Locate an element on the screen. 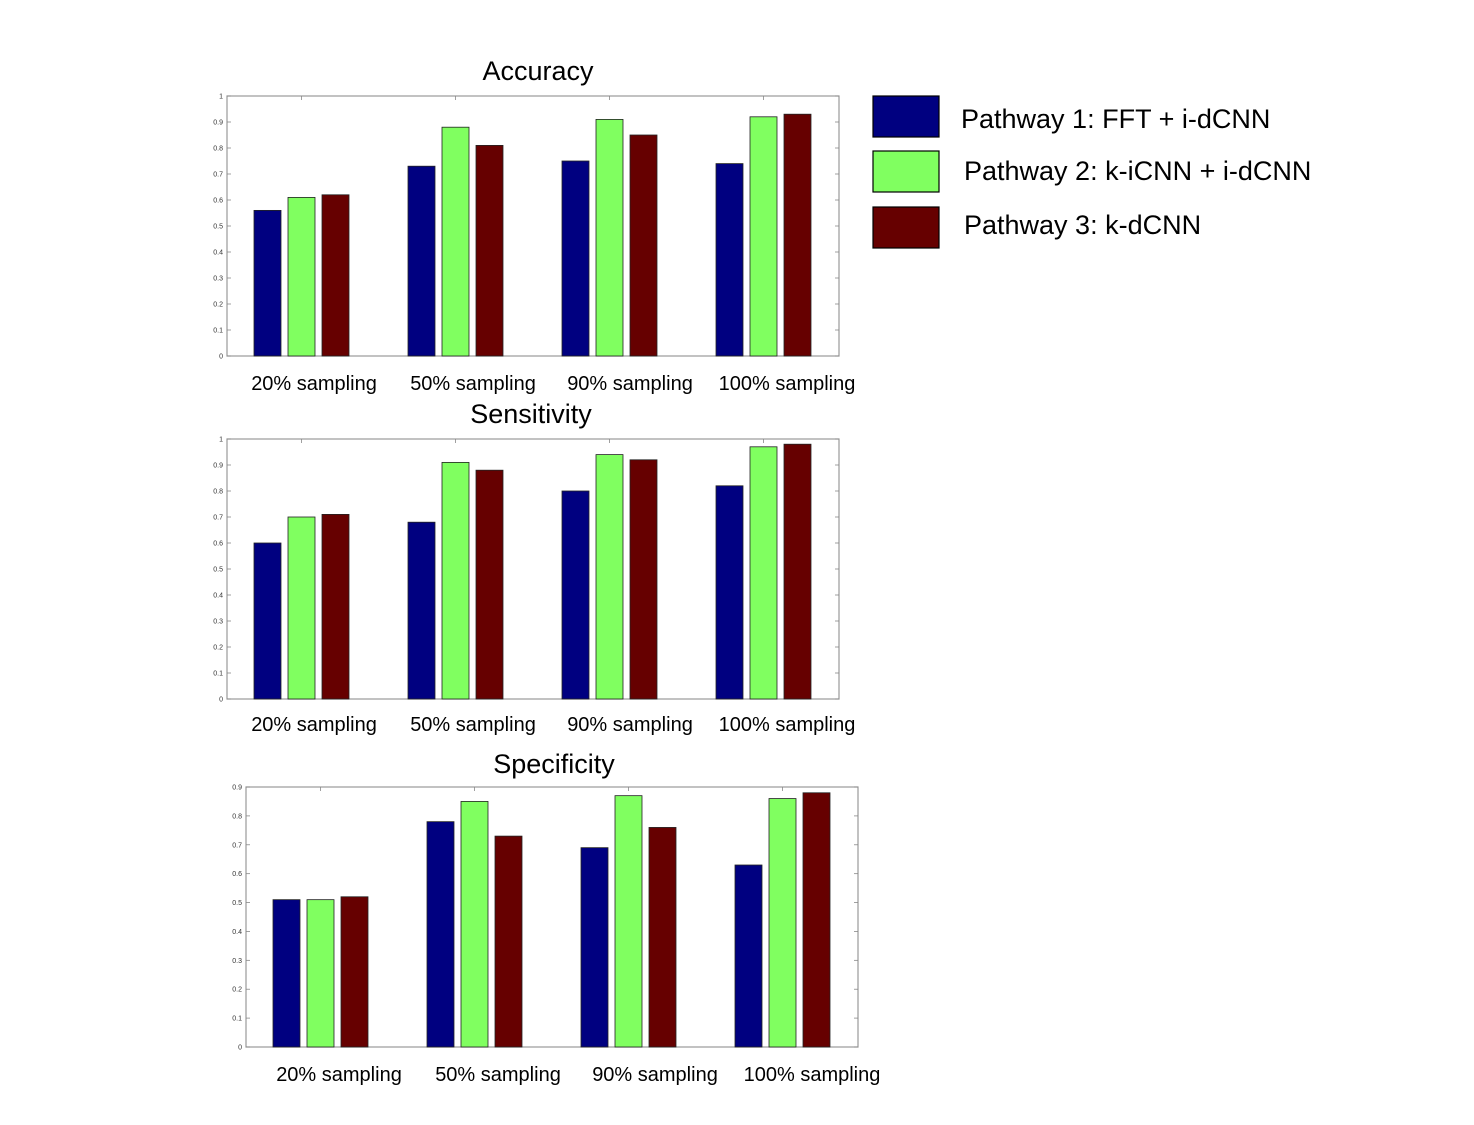 The height and width of the screenshot is (1125, 1474). sensitivity-ytick-label: 0.1 is located at coordinates (218, 674).